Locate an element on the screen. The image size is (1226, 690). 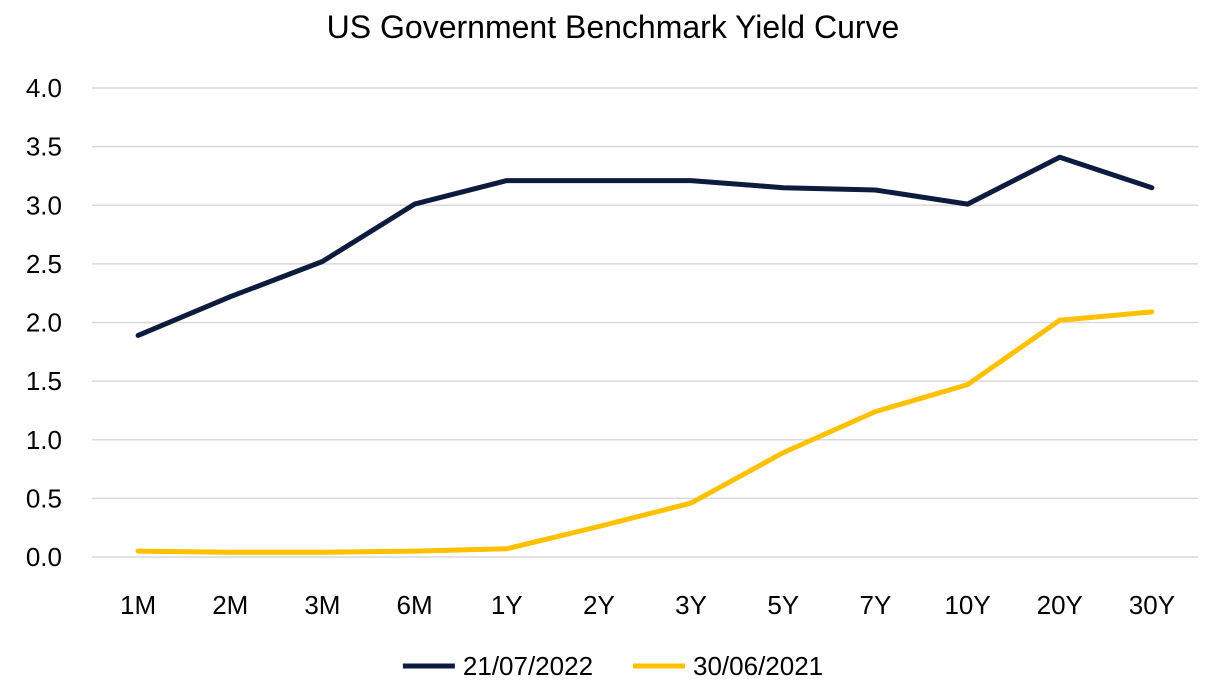
x-tick-label: 1M is located at coordinates (138, 605).